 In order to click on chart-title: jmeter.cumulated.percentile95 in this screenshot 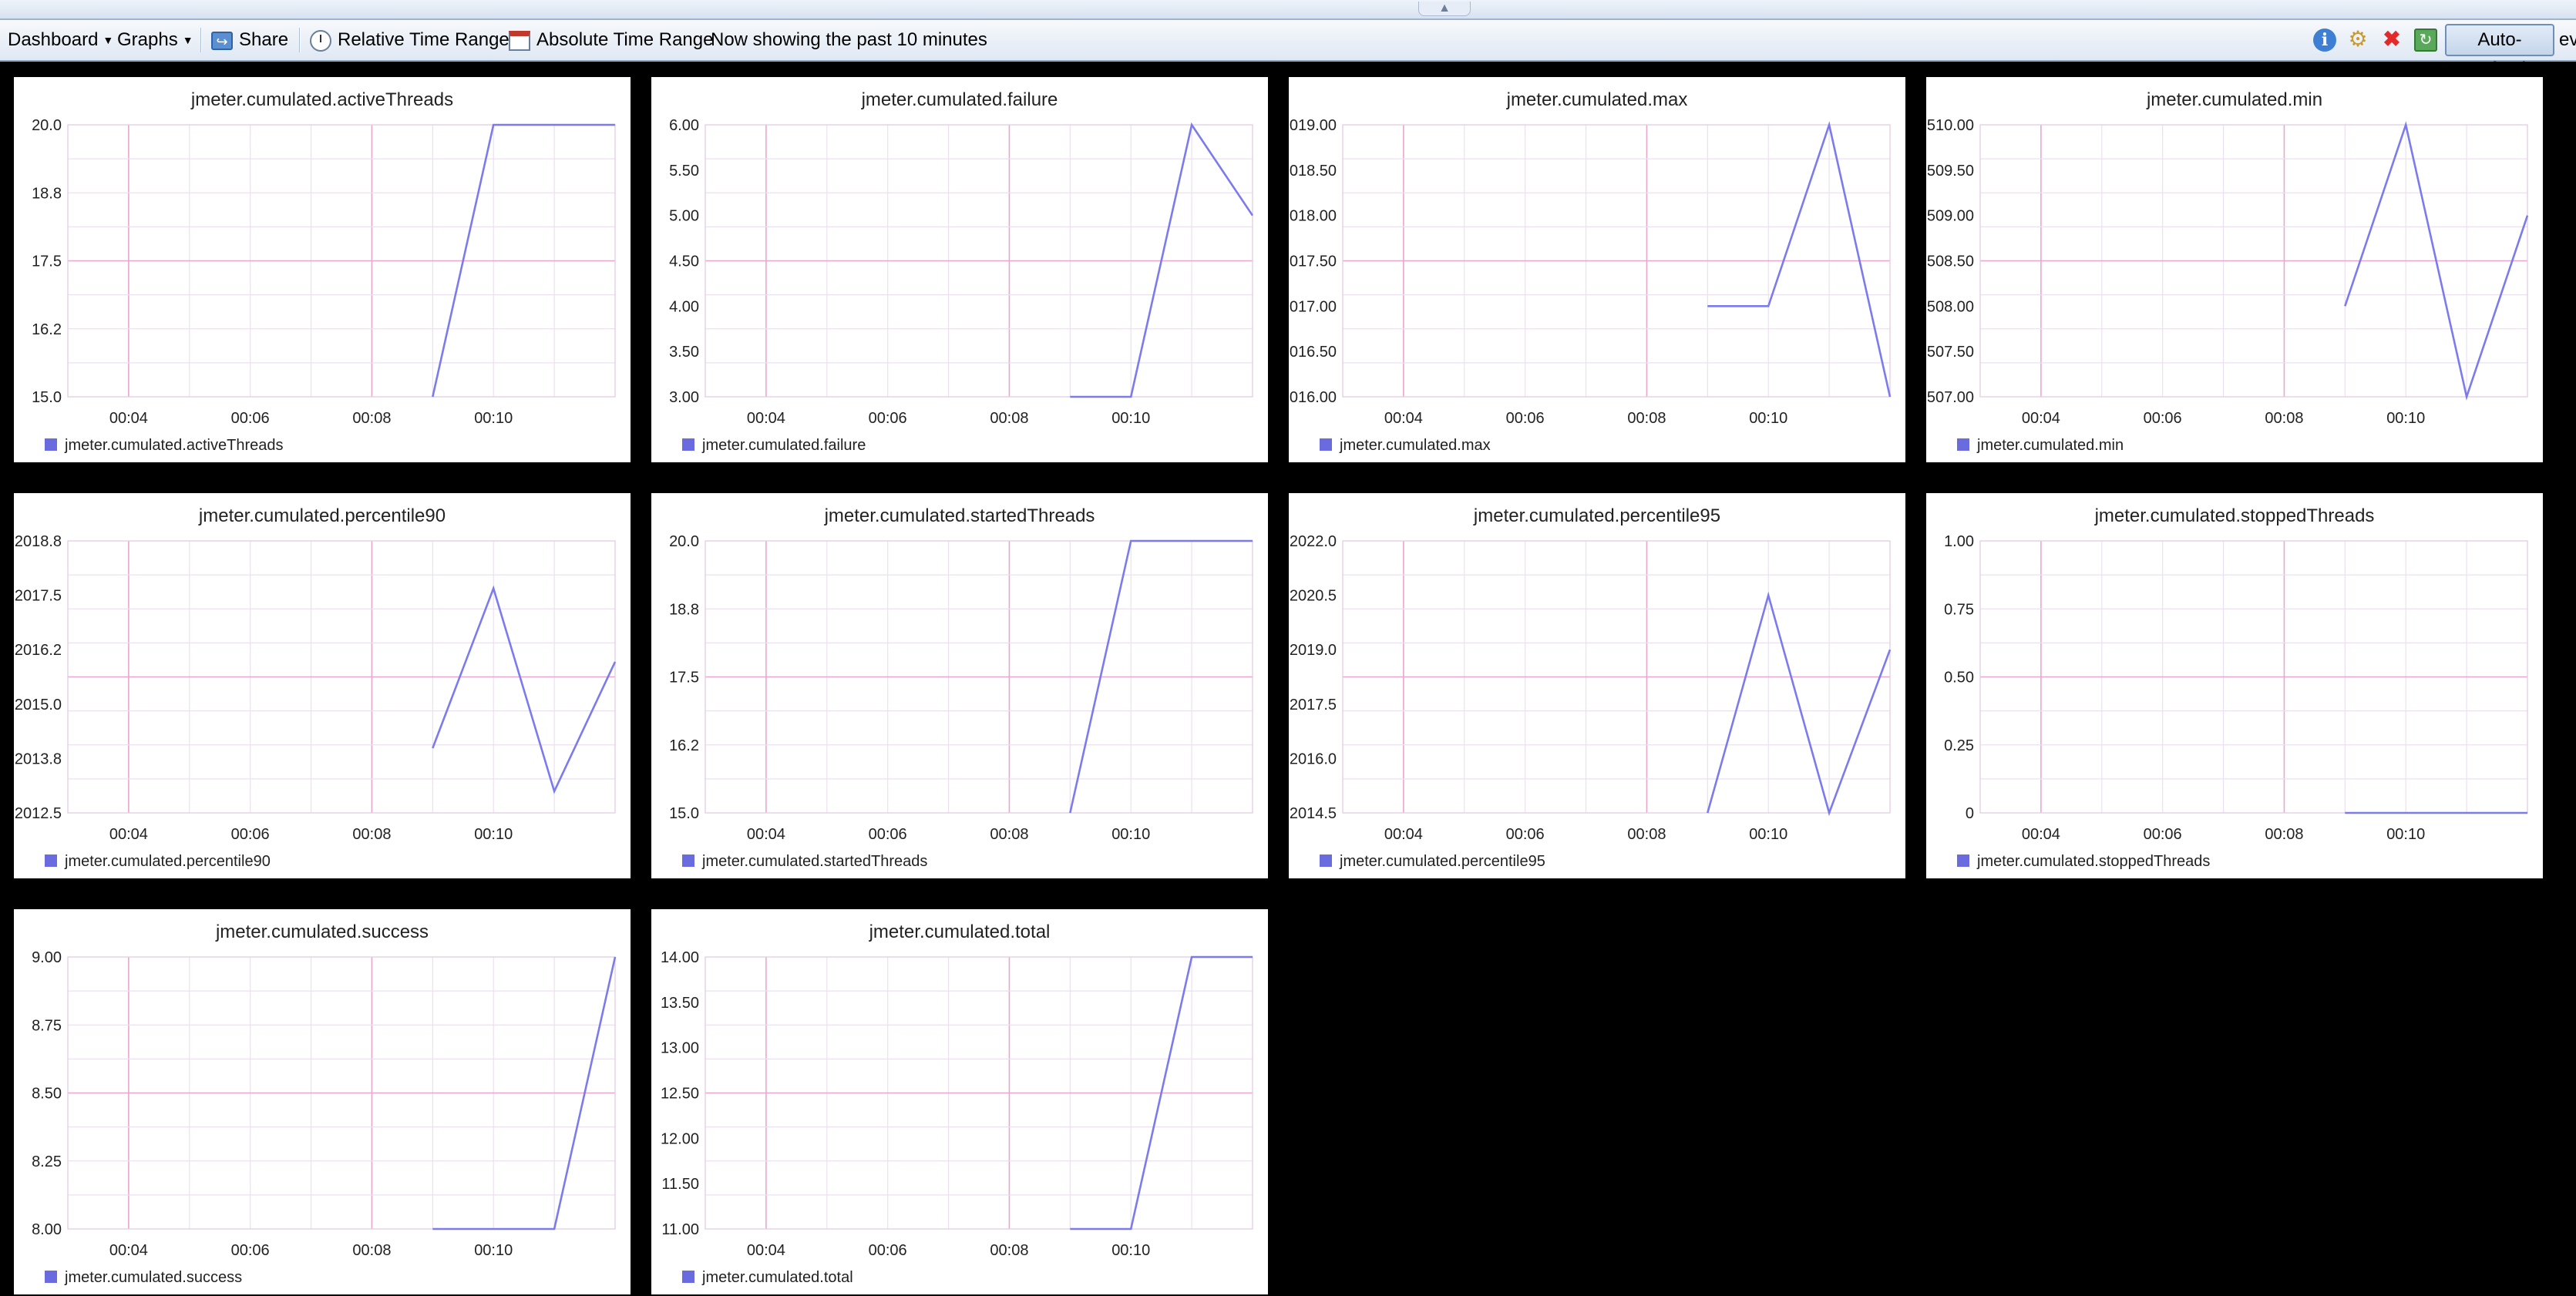, I will do `click(1597, 516)`.